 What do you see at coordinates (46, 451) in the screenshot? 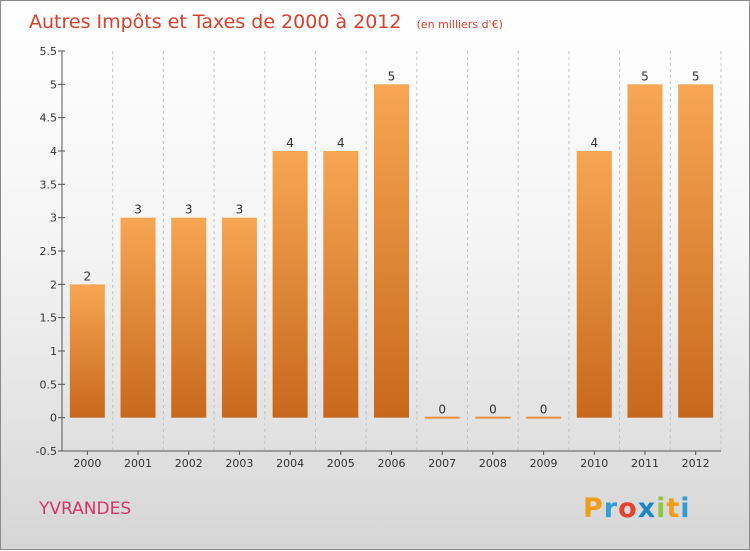
I see `y-tick-label: -0.5` at bounding box center [46, 451].